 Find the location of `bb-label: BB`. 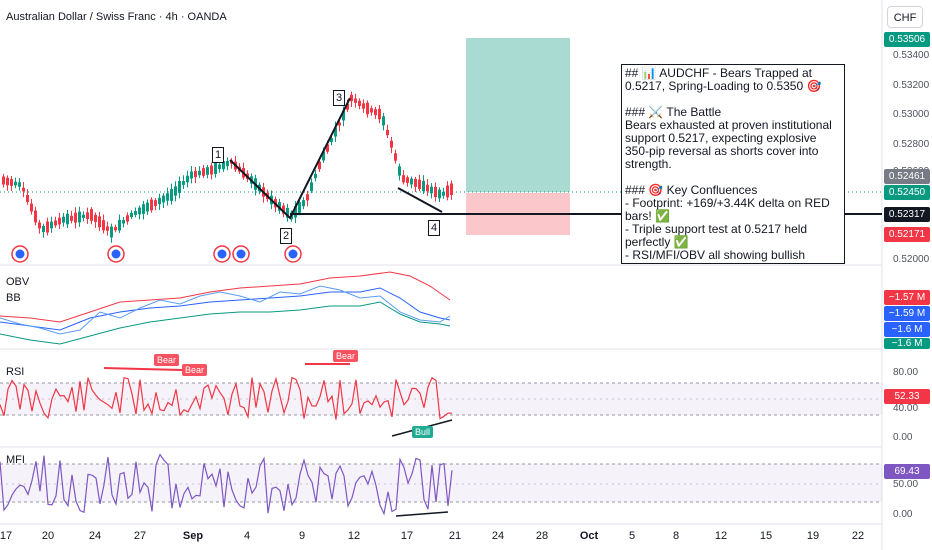

bb-label: BB is located at coordinates (13, 298).